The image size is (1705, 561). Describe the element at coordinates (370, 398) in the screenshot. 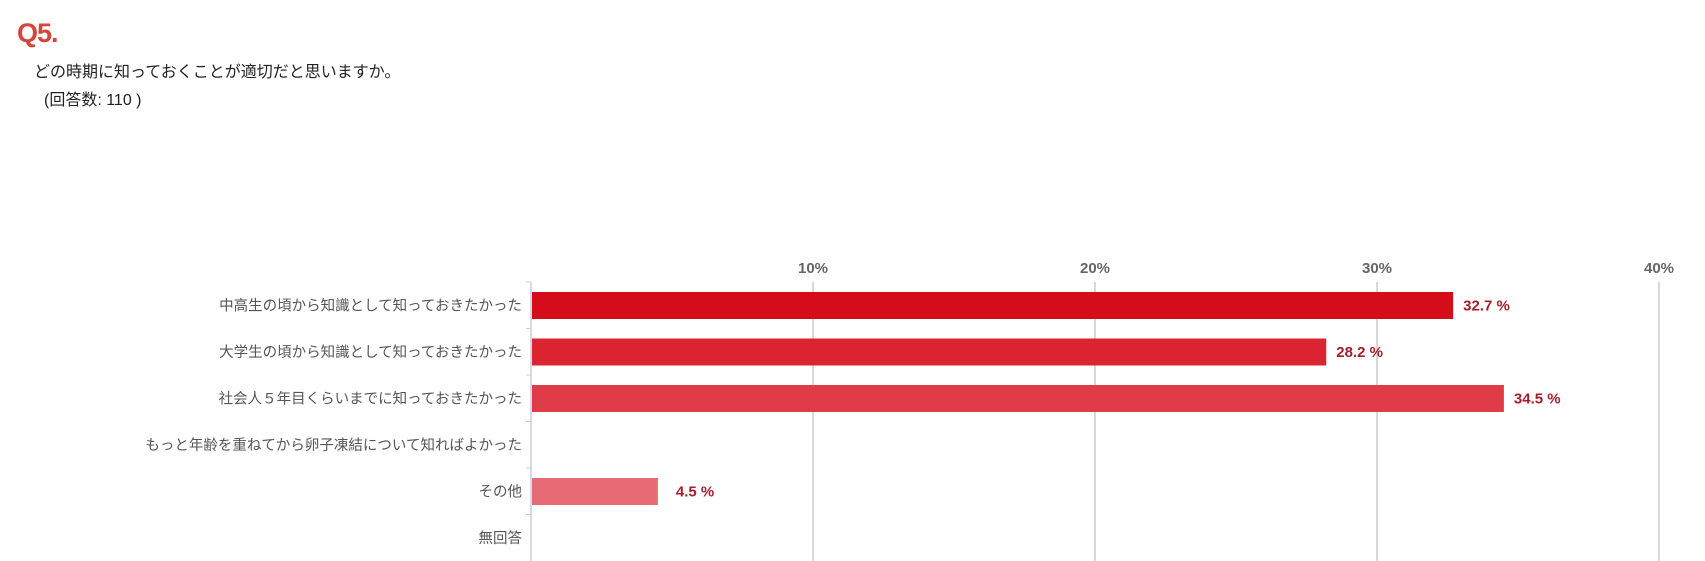

I see `category-label: 社会人５年目くらいまでに知っておきたかった` at that location.